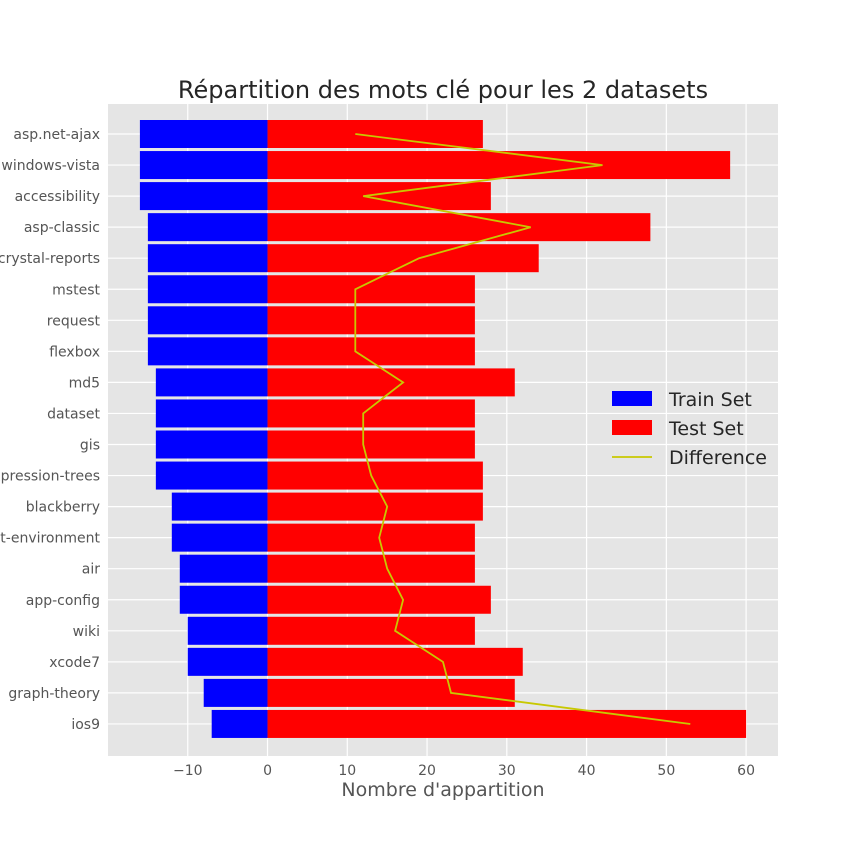 This screenshot has height=864, width=864. I want to click on y-tick-label: accessibility, so click(57, 197).